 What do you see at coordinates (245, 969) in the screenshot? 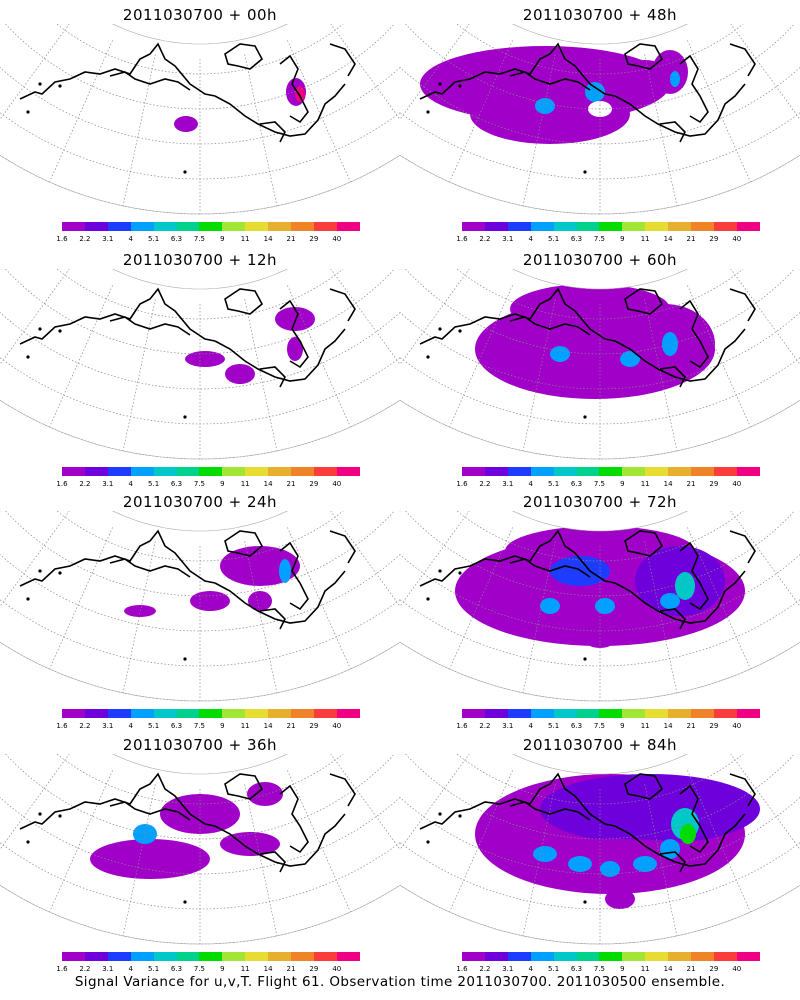
I see `colorbar-tick-label: 11` at bounding box center [245, 969].